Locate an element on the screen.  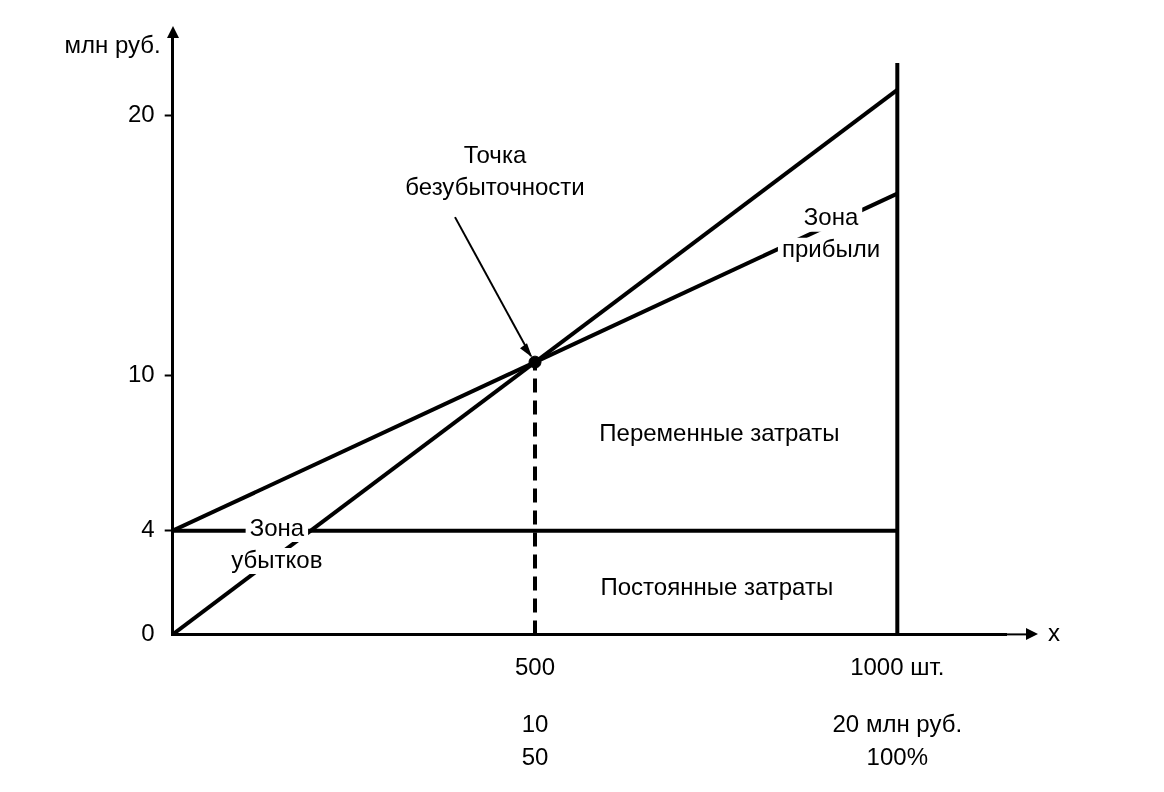
x2-tick-label: 10 is located at coordinates (535, 724).